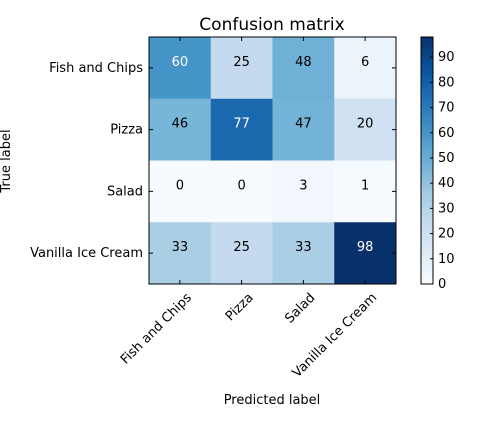 Image resolution: width=491 pixels, height=425 pixels. I want to click on cell-value-label: 46, so click(180, 124).